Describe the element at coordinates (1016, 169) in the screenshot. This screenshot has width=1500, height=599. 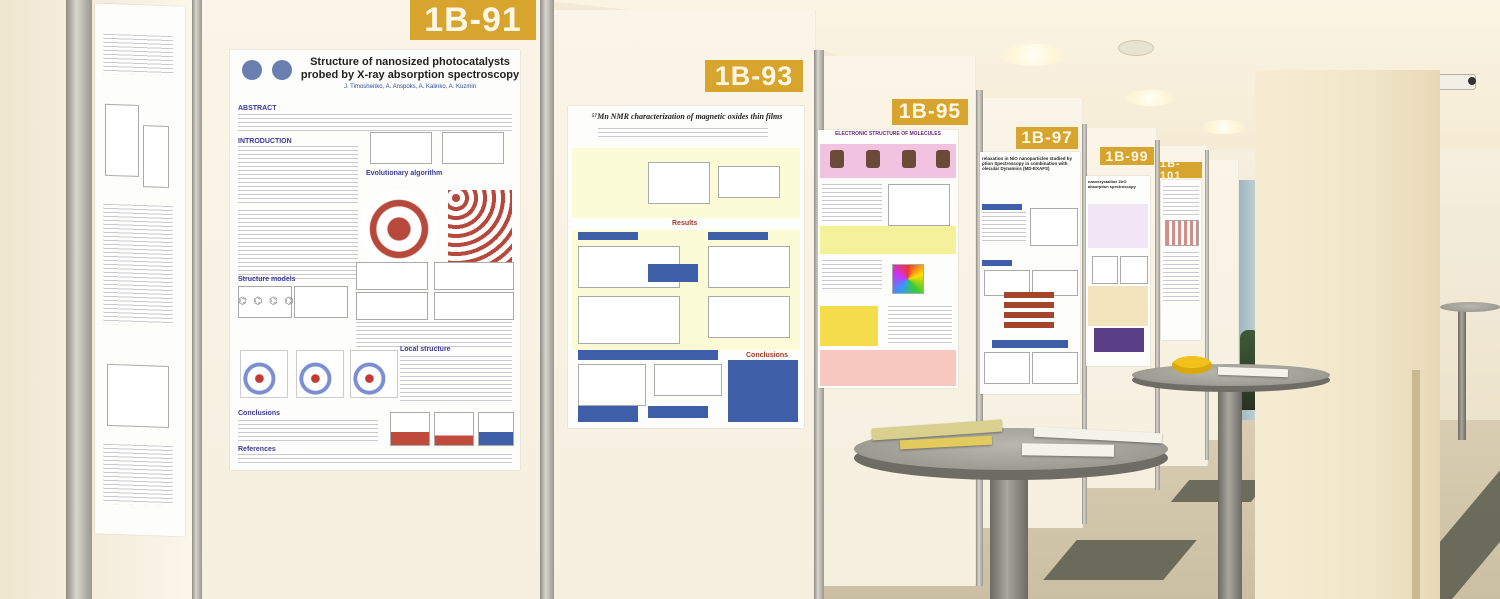
I see `poster-title-line: olecular Dynamics (MD-EXAFS)` at that location.